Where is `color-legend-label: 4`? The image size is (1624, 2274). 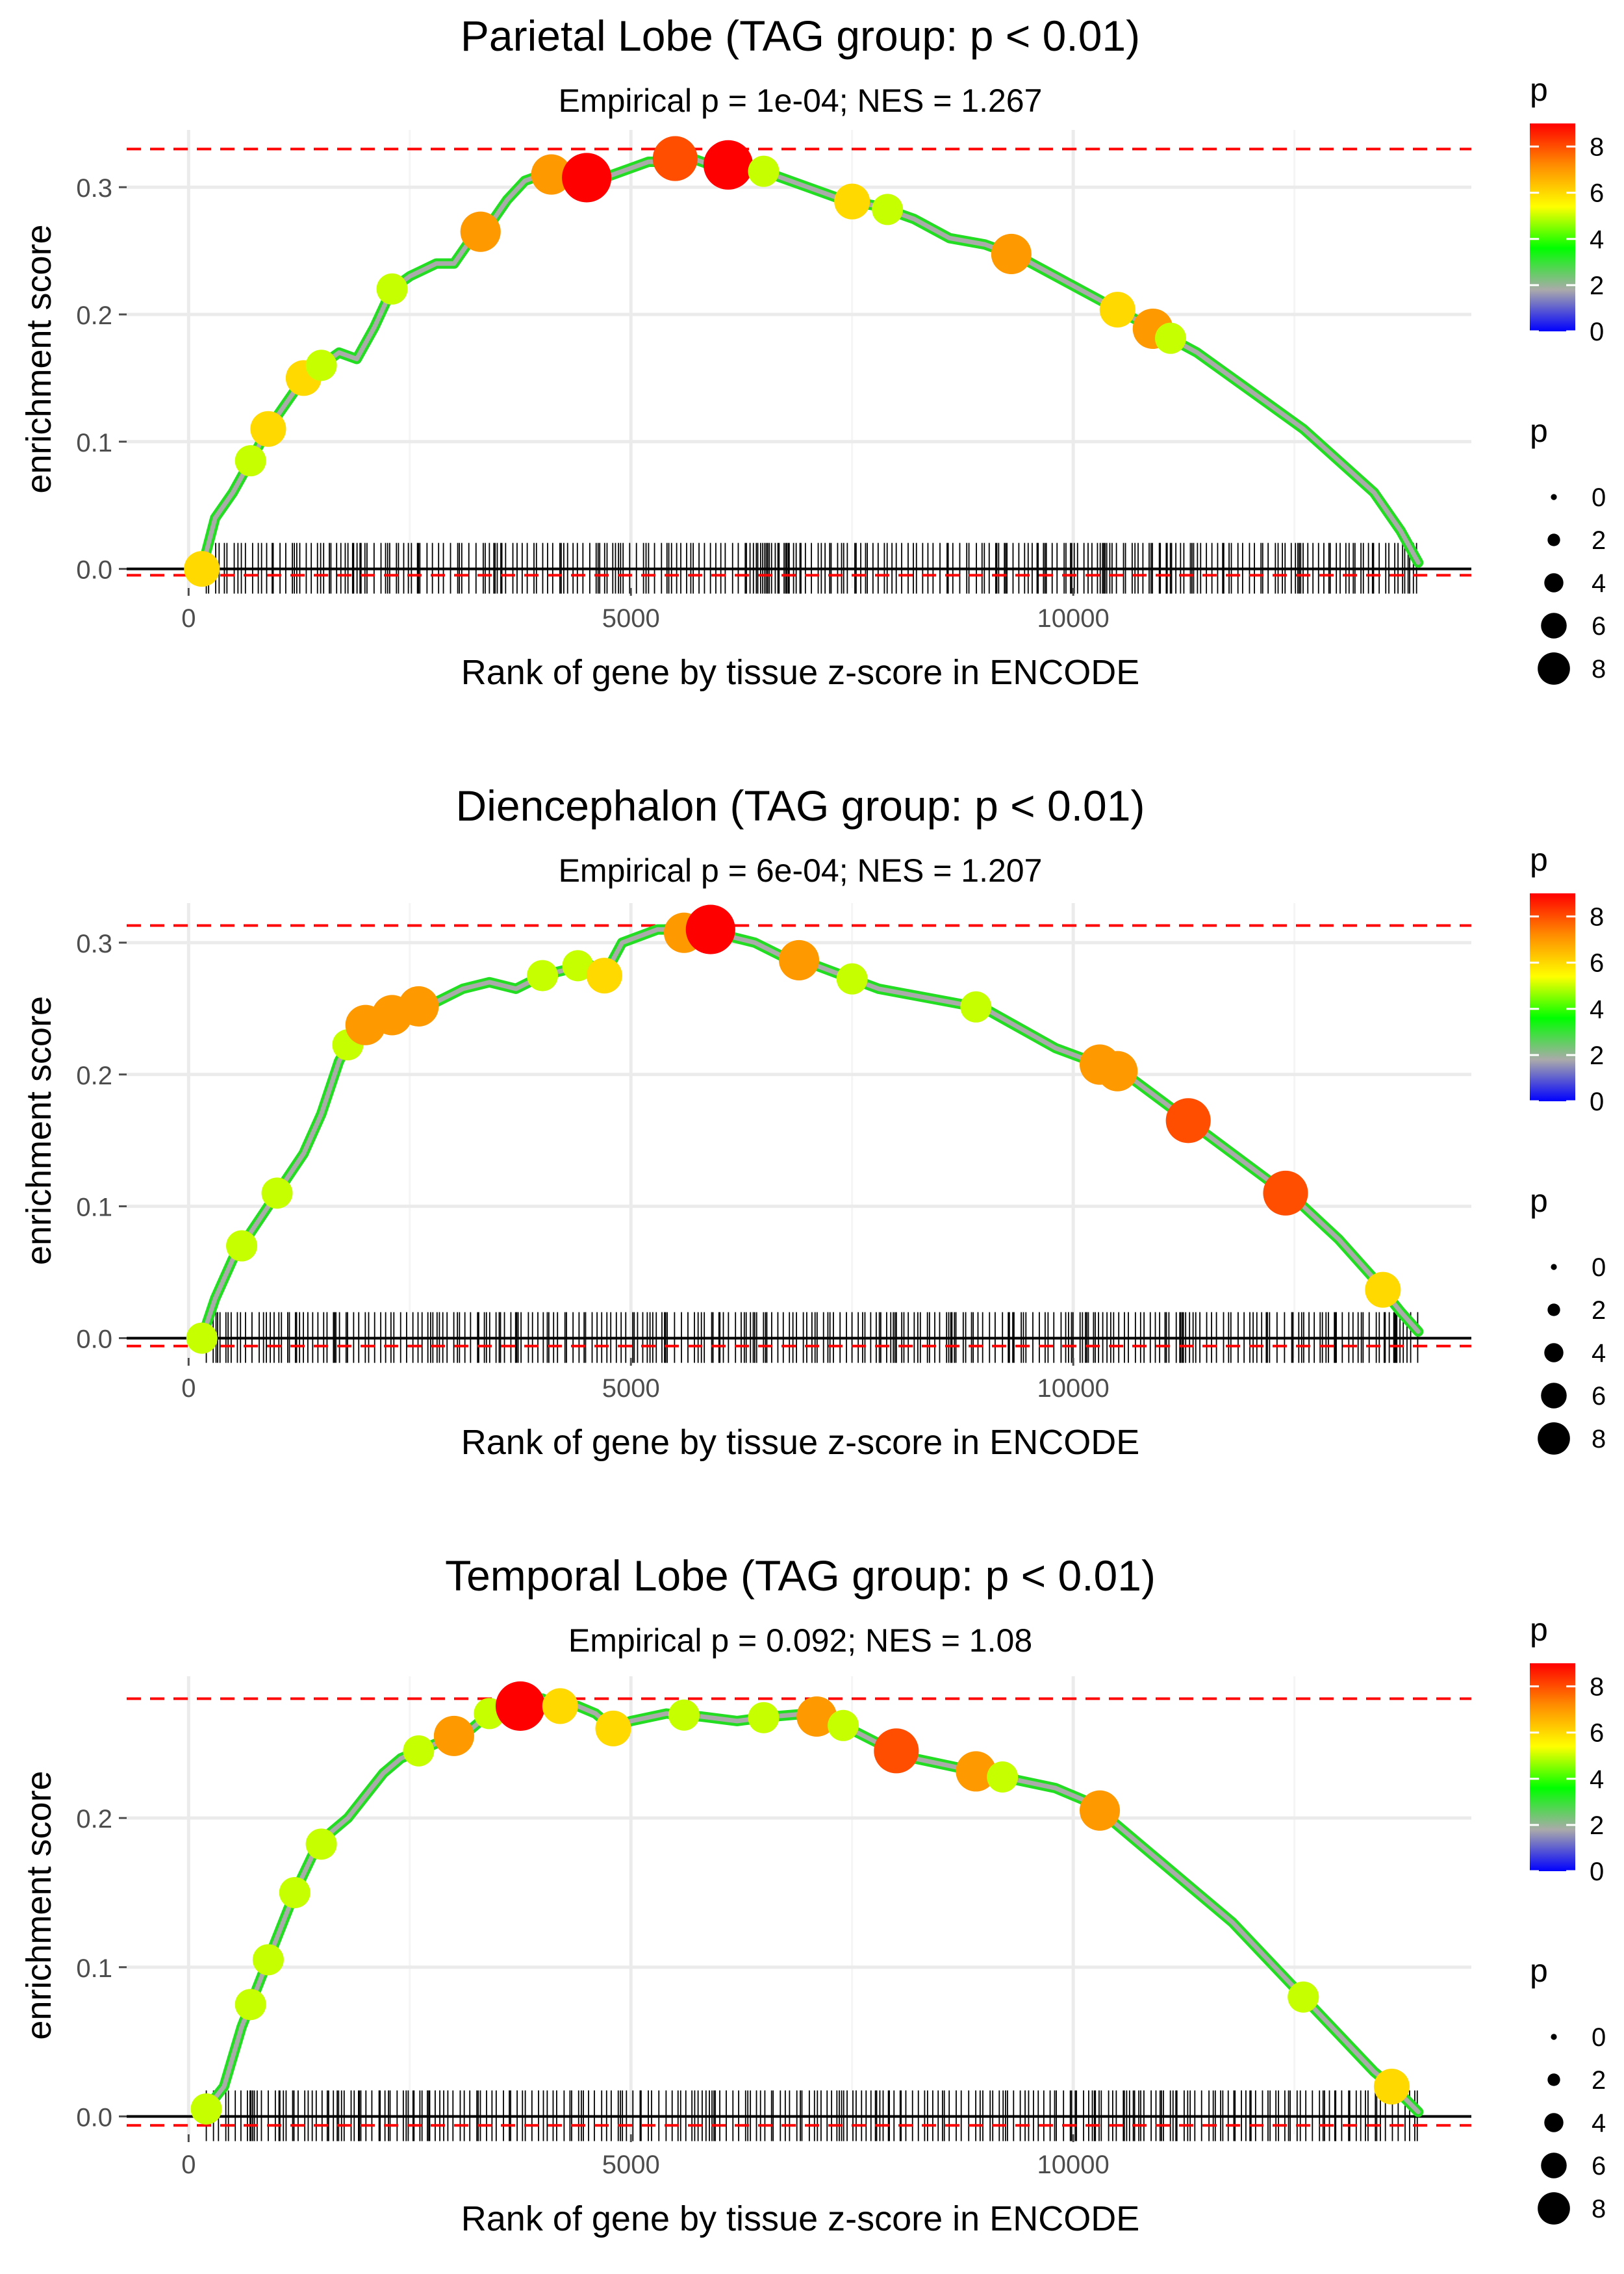
color-legend-label: 4 is located at coordinates (1597, 239).